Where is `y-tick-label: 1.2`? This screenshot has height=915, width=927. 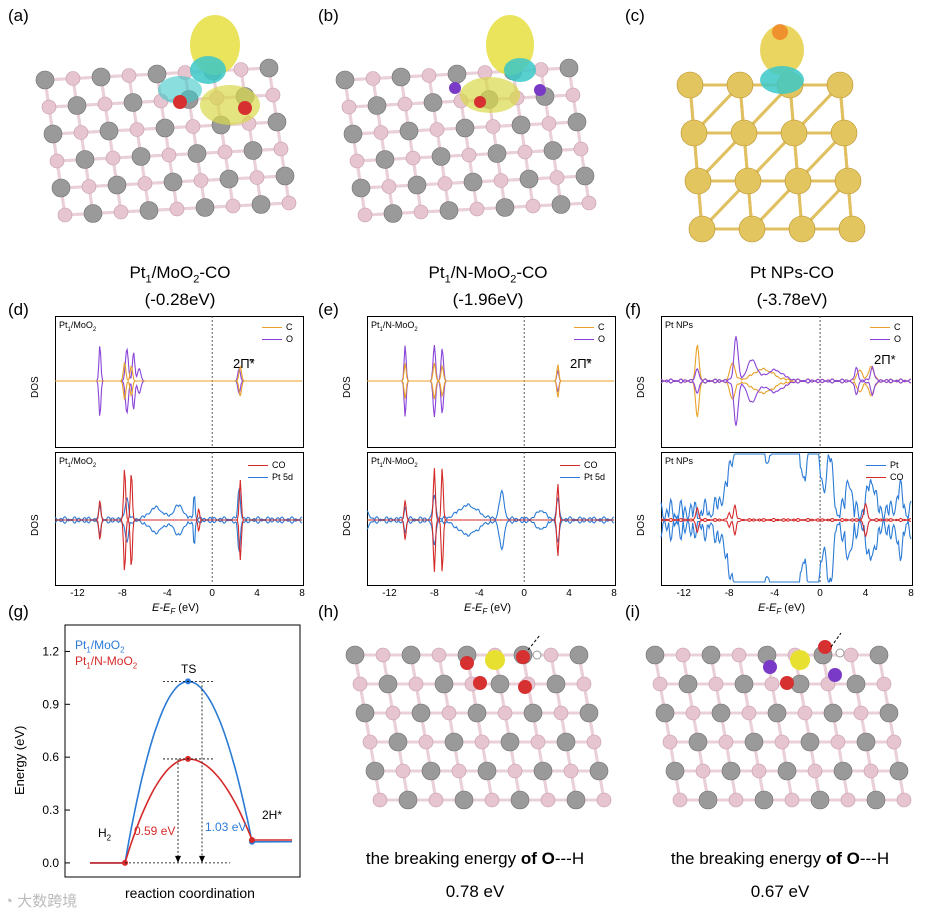
y-tick-label: 1.2 is located at coordinates (50, 651).